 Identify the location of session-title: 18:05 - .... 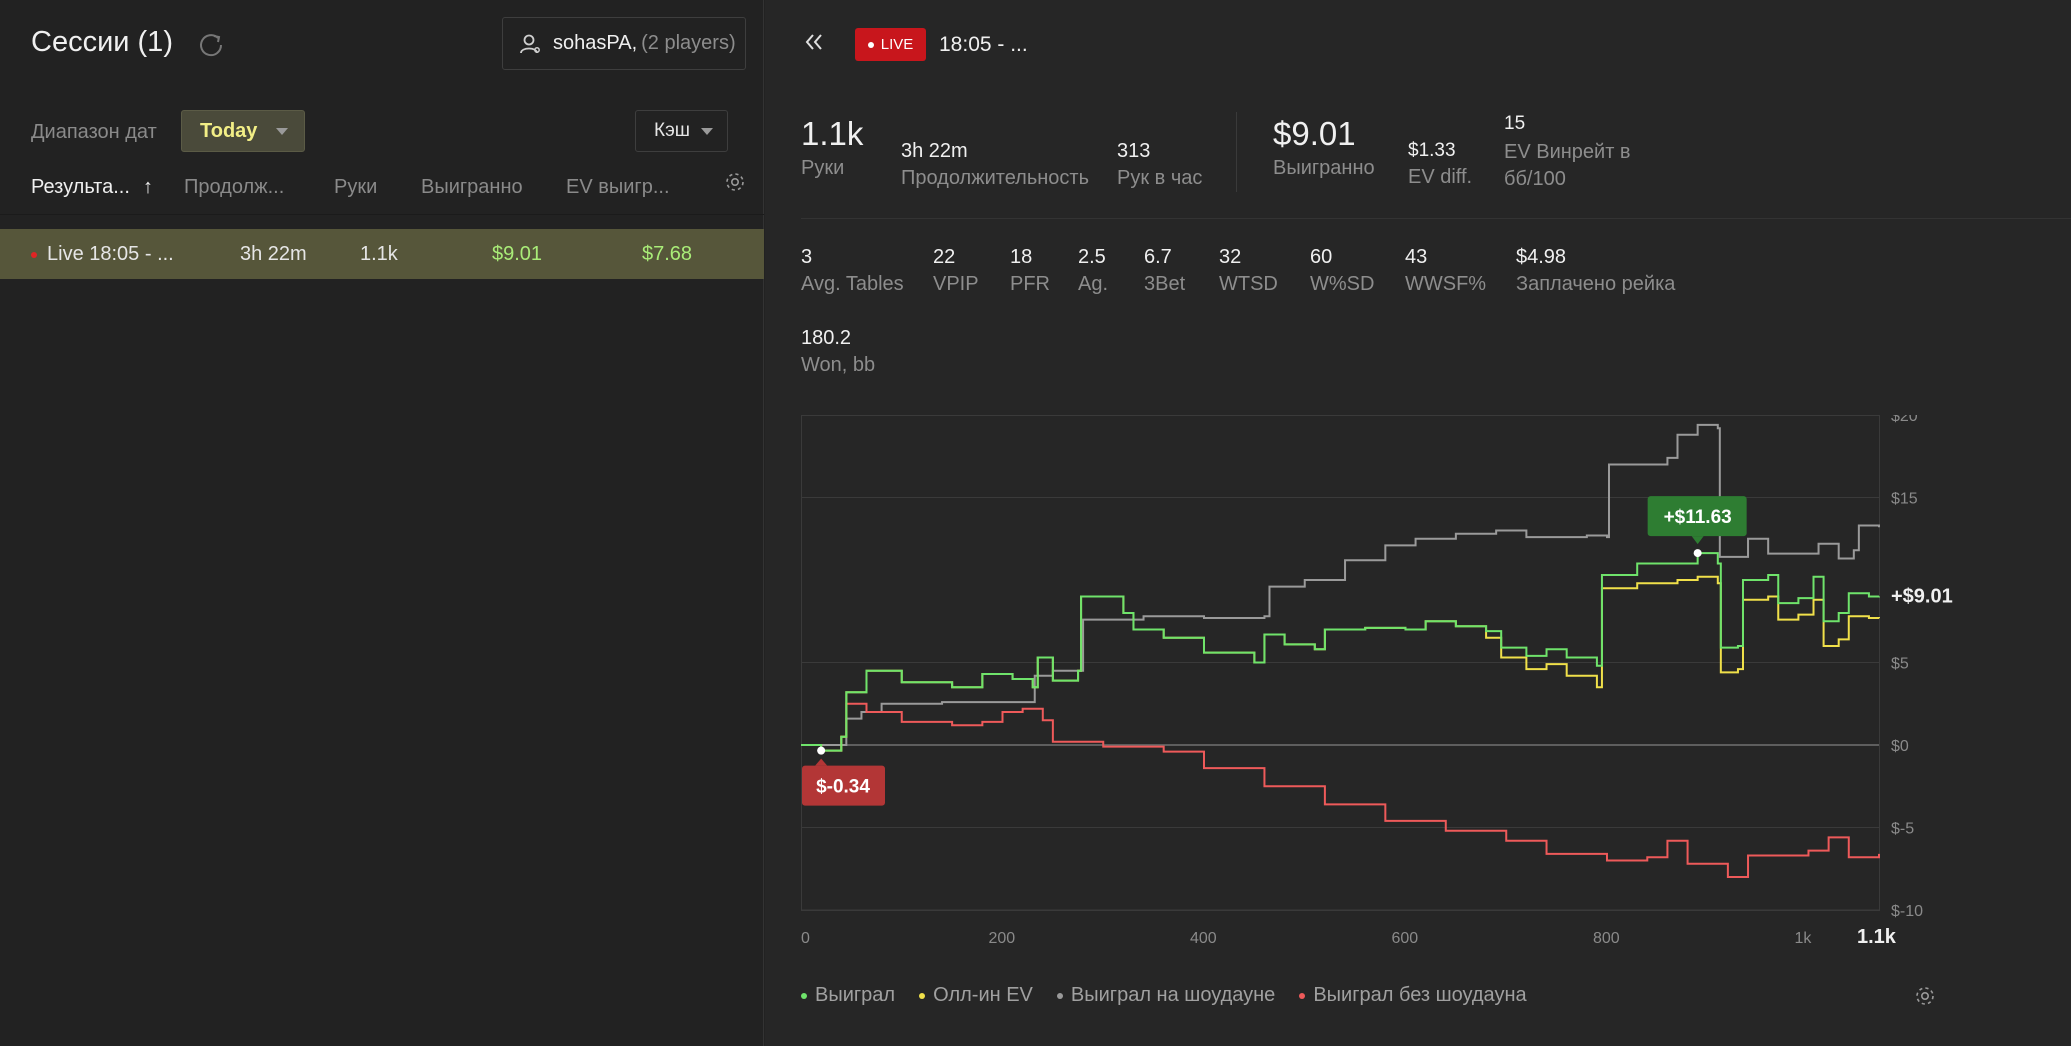
(983, 44).